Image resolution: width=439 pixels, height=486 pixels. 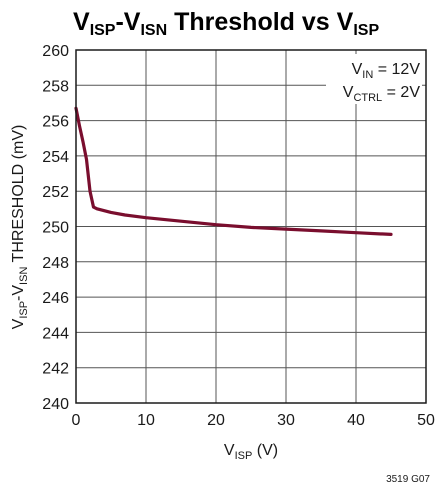 I want to click on y-tick-label: 260, so click(x=55, y=51).